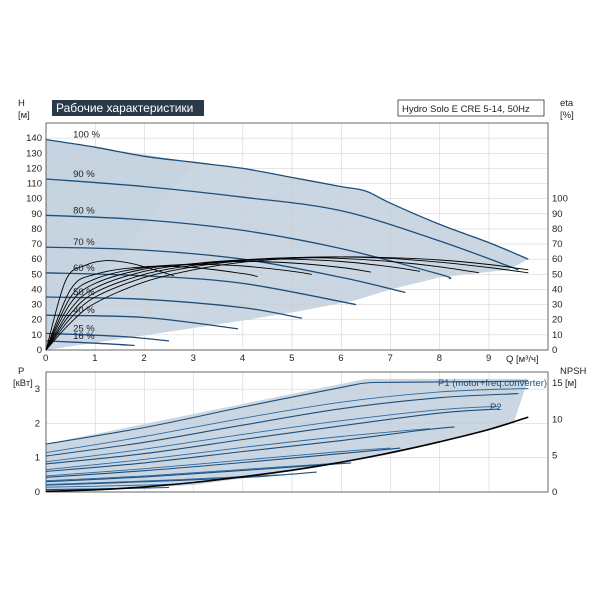  What do you see at coordinates (24, 109) in the screenshot?
I see `head-axis-label: H [м]` at bounding box center [24, 109].